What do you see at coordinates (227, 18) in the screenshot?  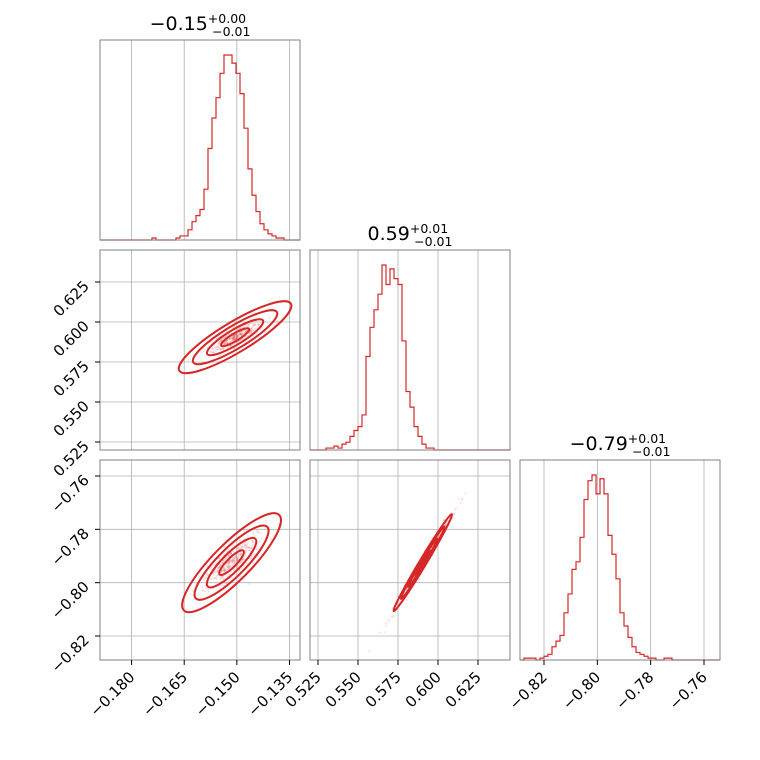 I see `title-plus-0: +0.00` at bounding box center [227, 18].